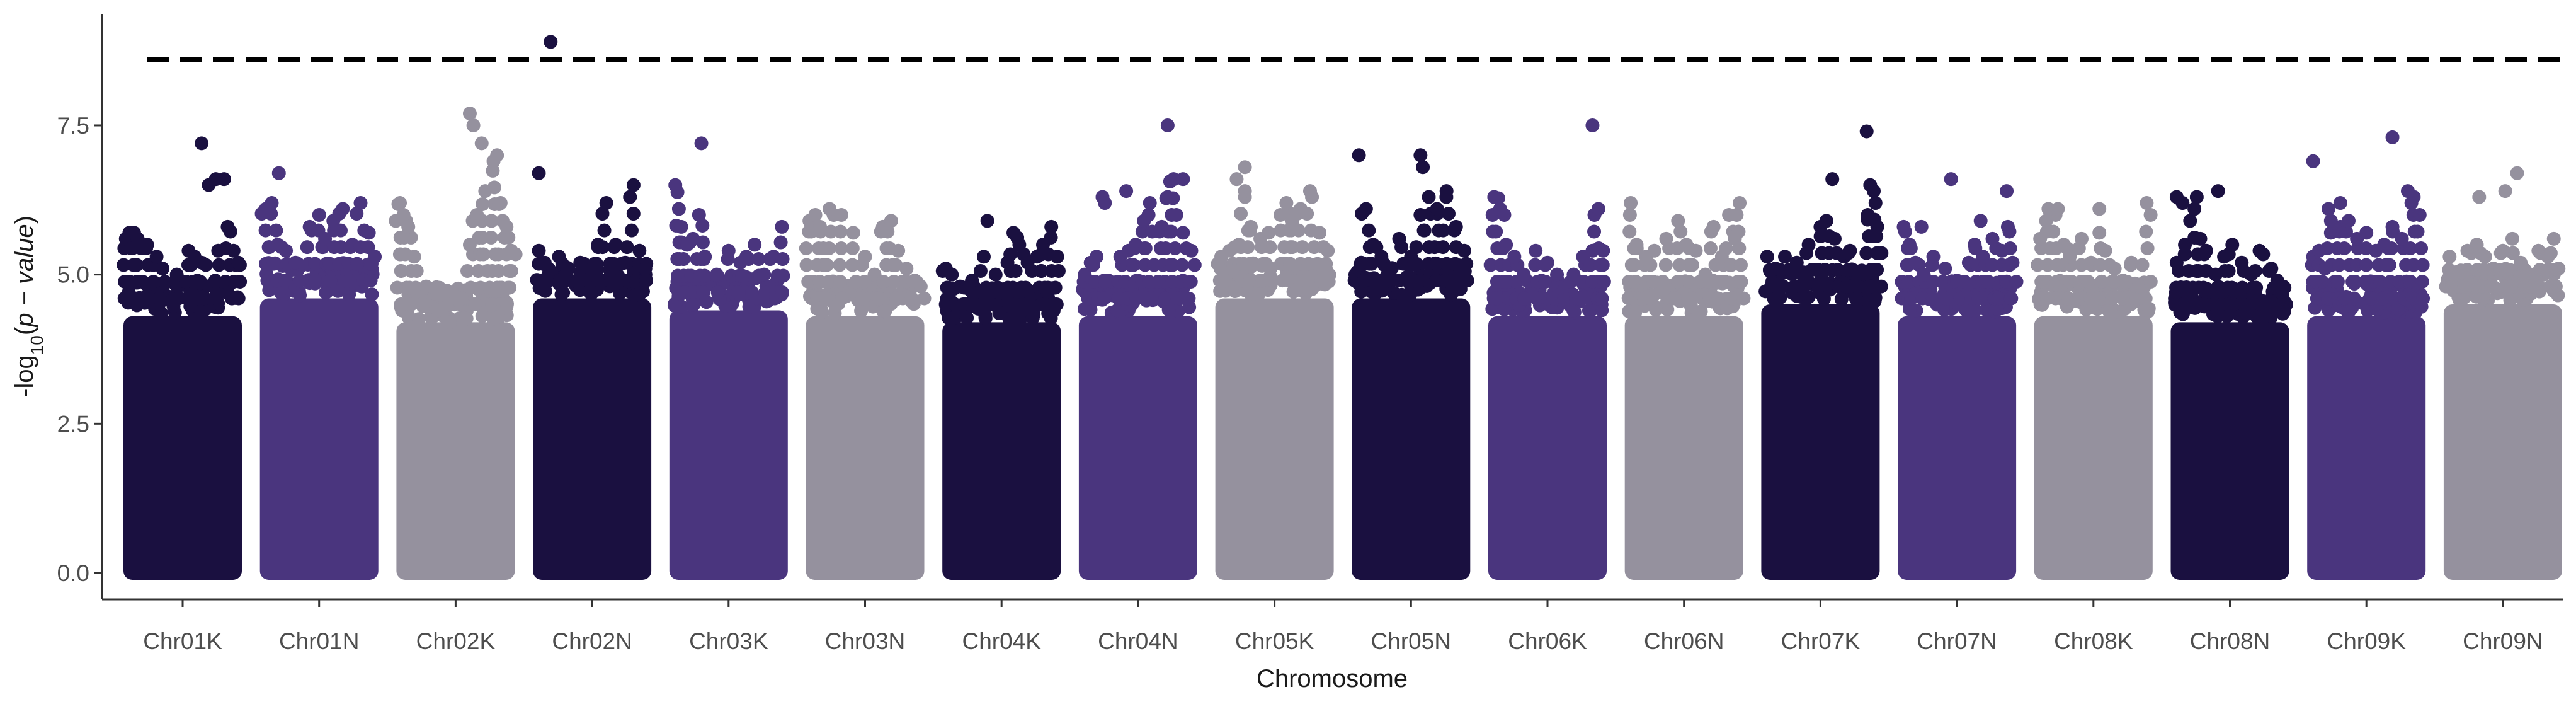  Describe the element at coordinates (24, 376) in the screenshot. I see `y-axis-title-prefix: -log` at that location.